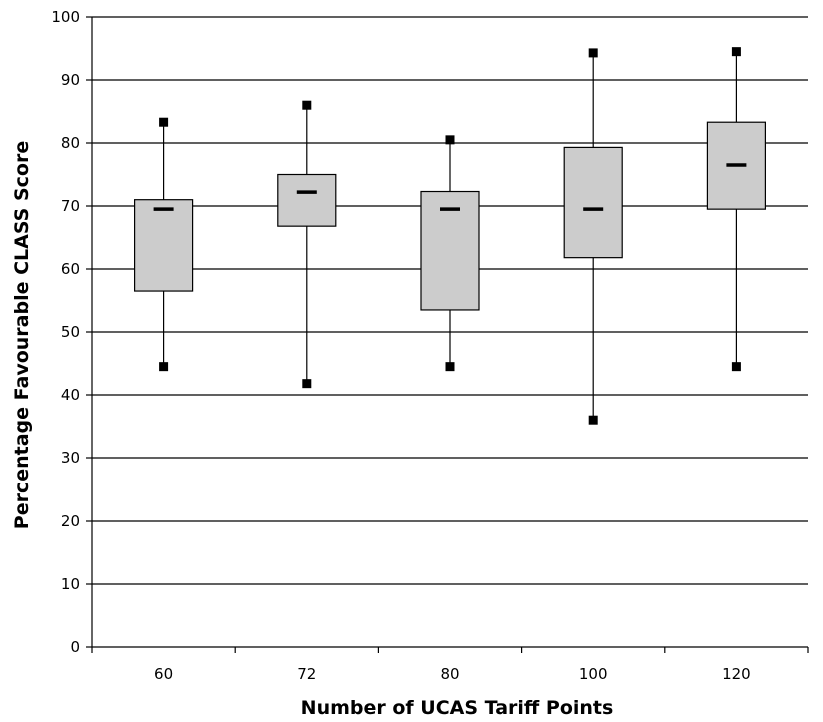  Describe the element at coordinates (70, 395) in the screenshot. I see `y-tick-label-40: 40` at that location.